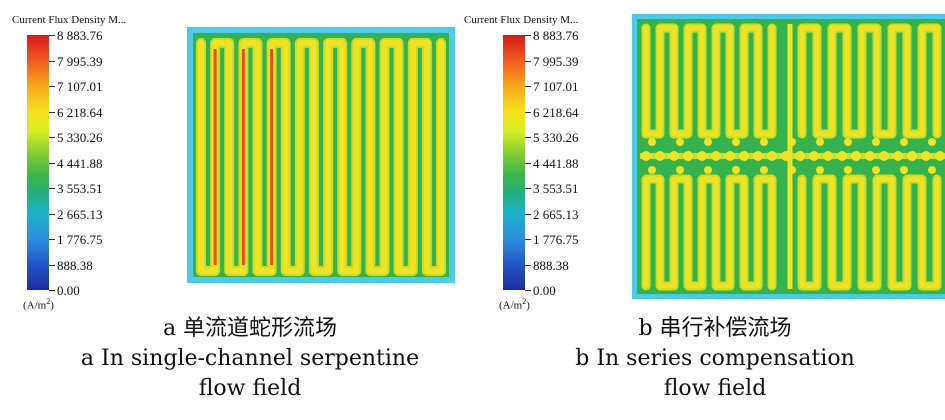  What do you see at coordinates (250, 388) in the screenshot?
I see `caption-a-en-2: flow field` at bounding box center [250, 388].